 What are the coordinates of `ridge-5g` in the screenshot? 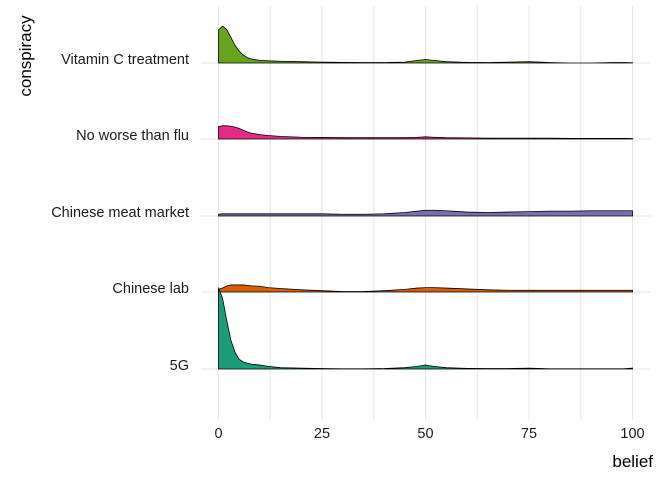 It's located at (425, 328).